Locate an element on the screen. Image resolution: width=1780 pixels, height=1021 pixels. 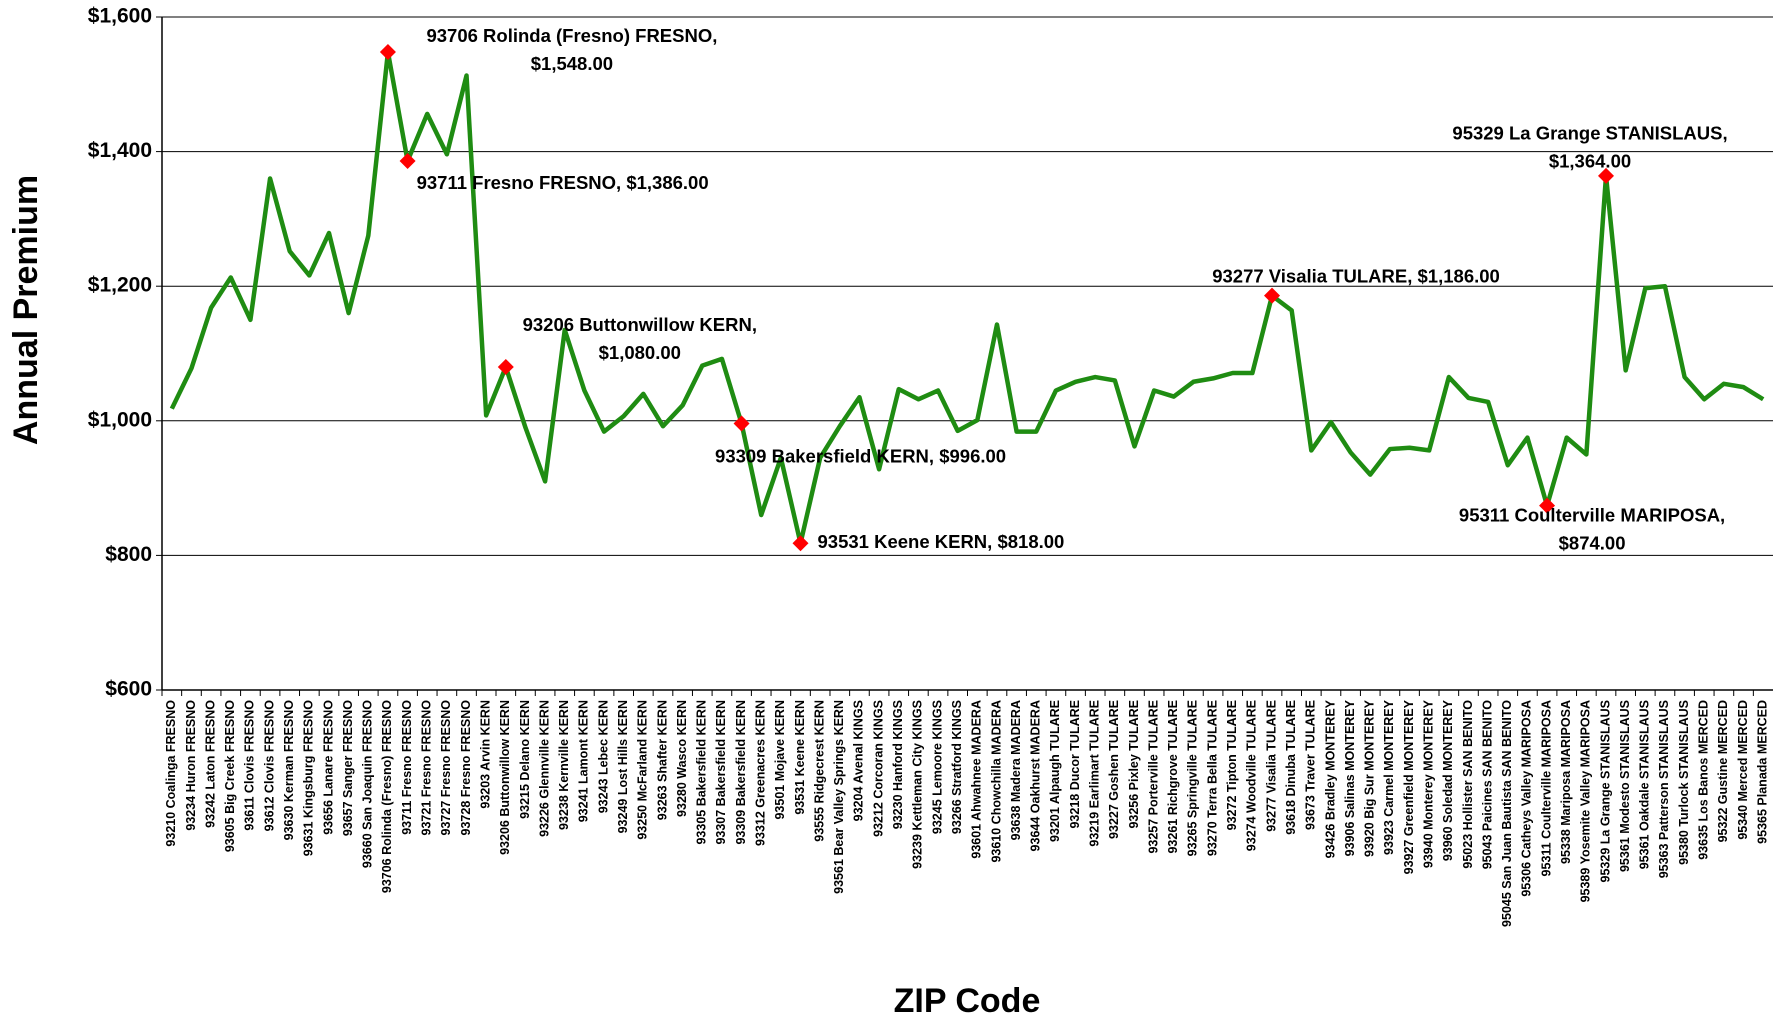
x-tick-label: 93307 Bakersfield KERN is located at coordinates (721, 772).